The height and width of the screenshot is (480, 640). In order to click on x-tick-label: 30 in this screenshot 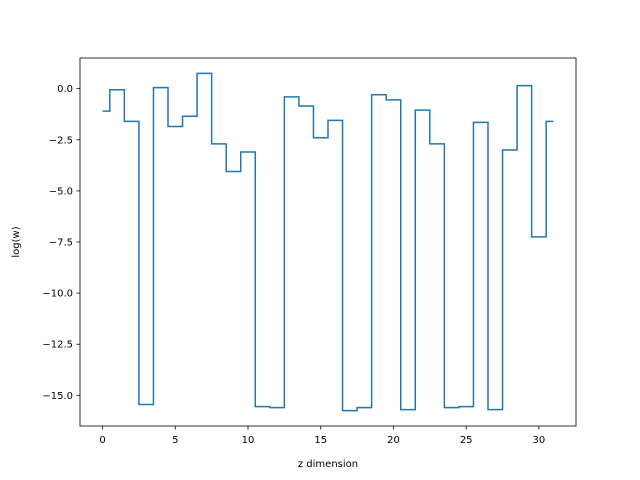, I will do `click(539, 440)`.